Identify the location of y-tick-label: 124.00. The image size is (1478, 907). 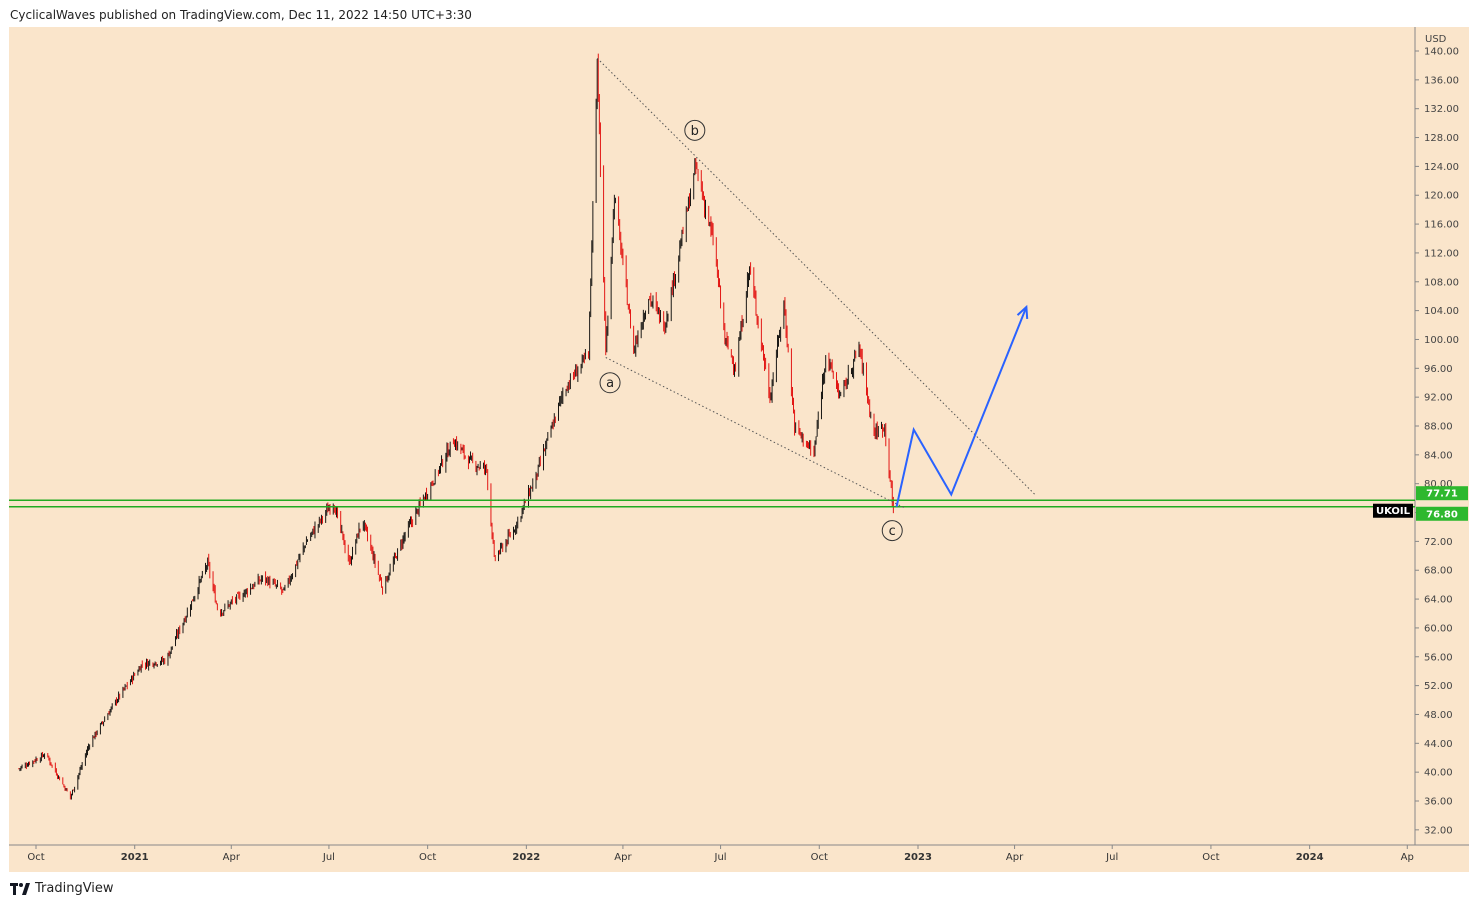
(1441, 167).